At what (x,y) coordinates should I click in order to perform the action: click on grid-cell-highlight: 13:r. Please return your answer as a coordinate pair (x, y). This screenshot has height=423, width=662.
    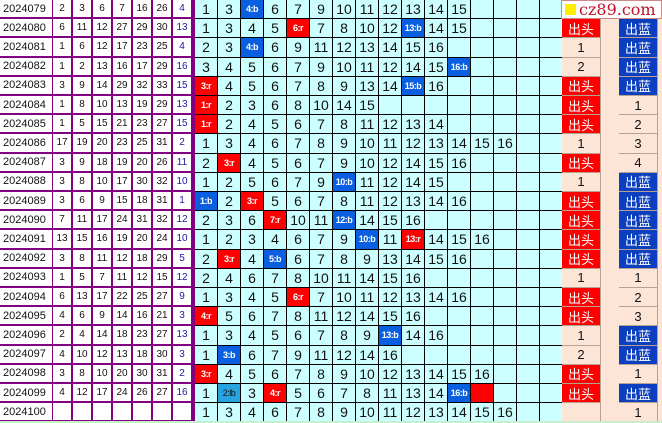
    Looking at the image, I should click on (413, 240).